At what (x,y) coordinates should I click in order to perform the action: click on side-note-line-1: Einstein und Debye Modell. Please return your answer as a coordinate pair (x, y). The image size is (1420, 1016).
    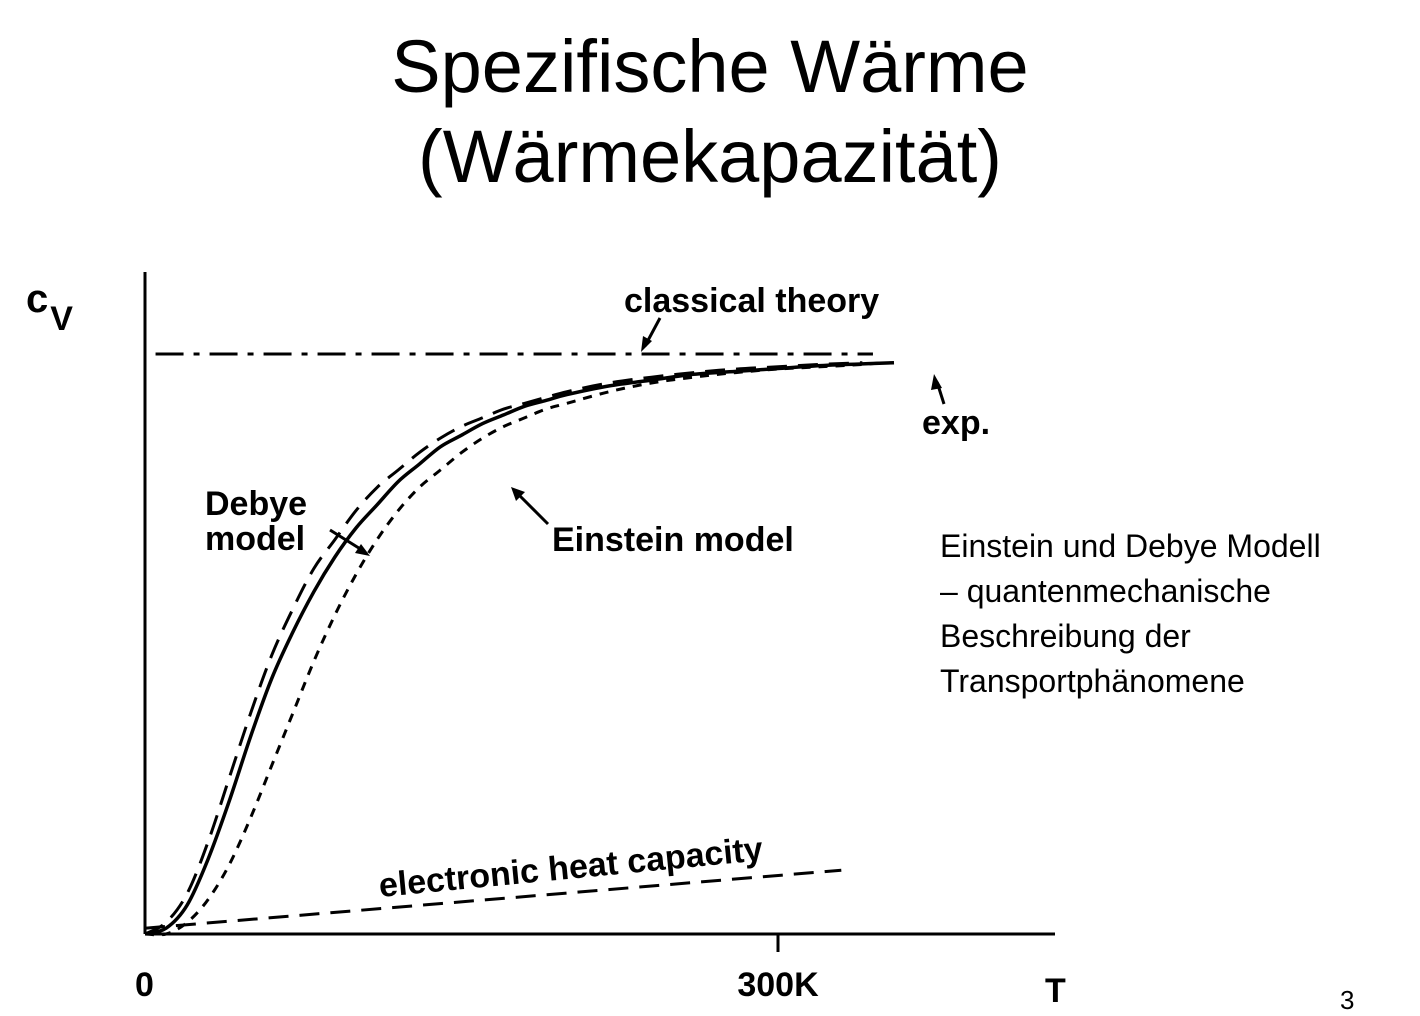
    Looking at the image, I should click on (1130, 546).